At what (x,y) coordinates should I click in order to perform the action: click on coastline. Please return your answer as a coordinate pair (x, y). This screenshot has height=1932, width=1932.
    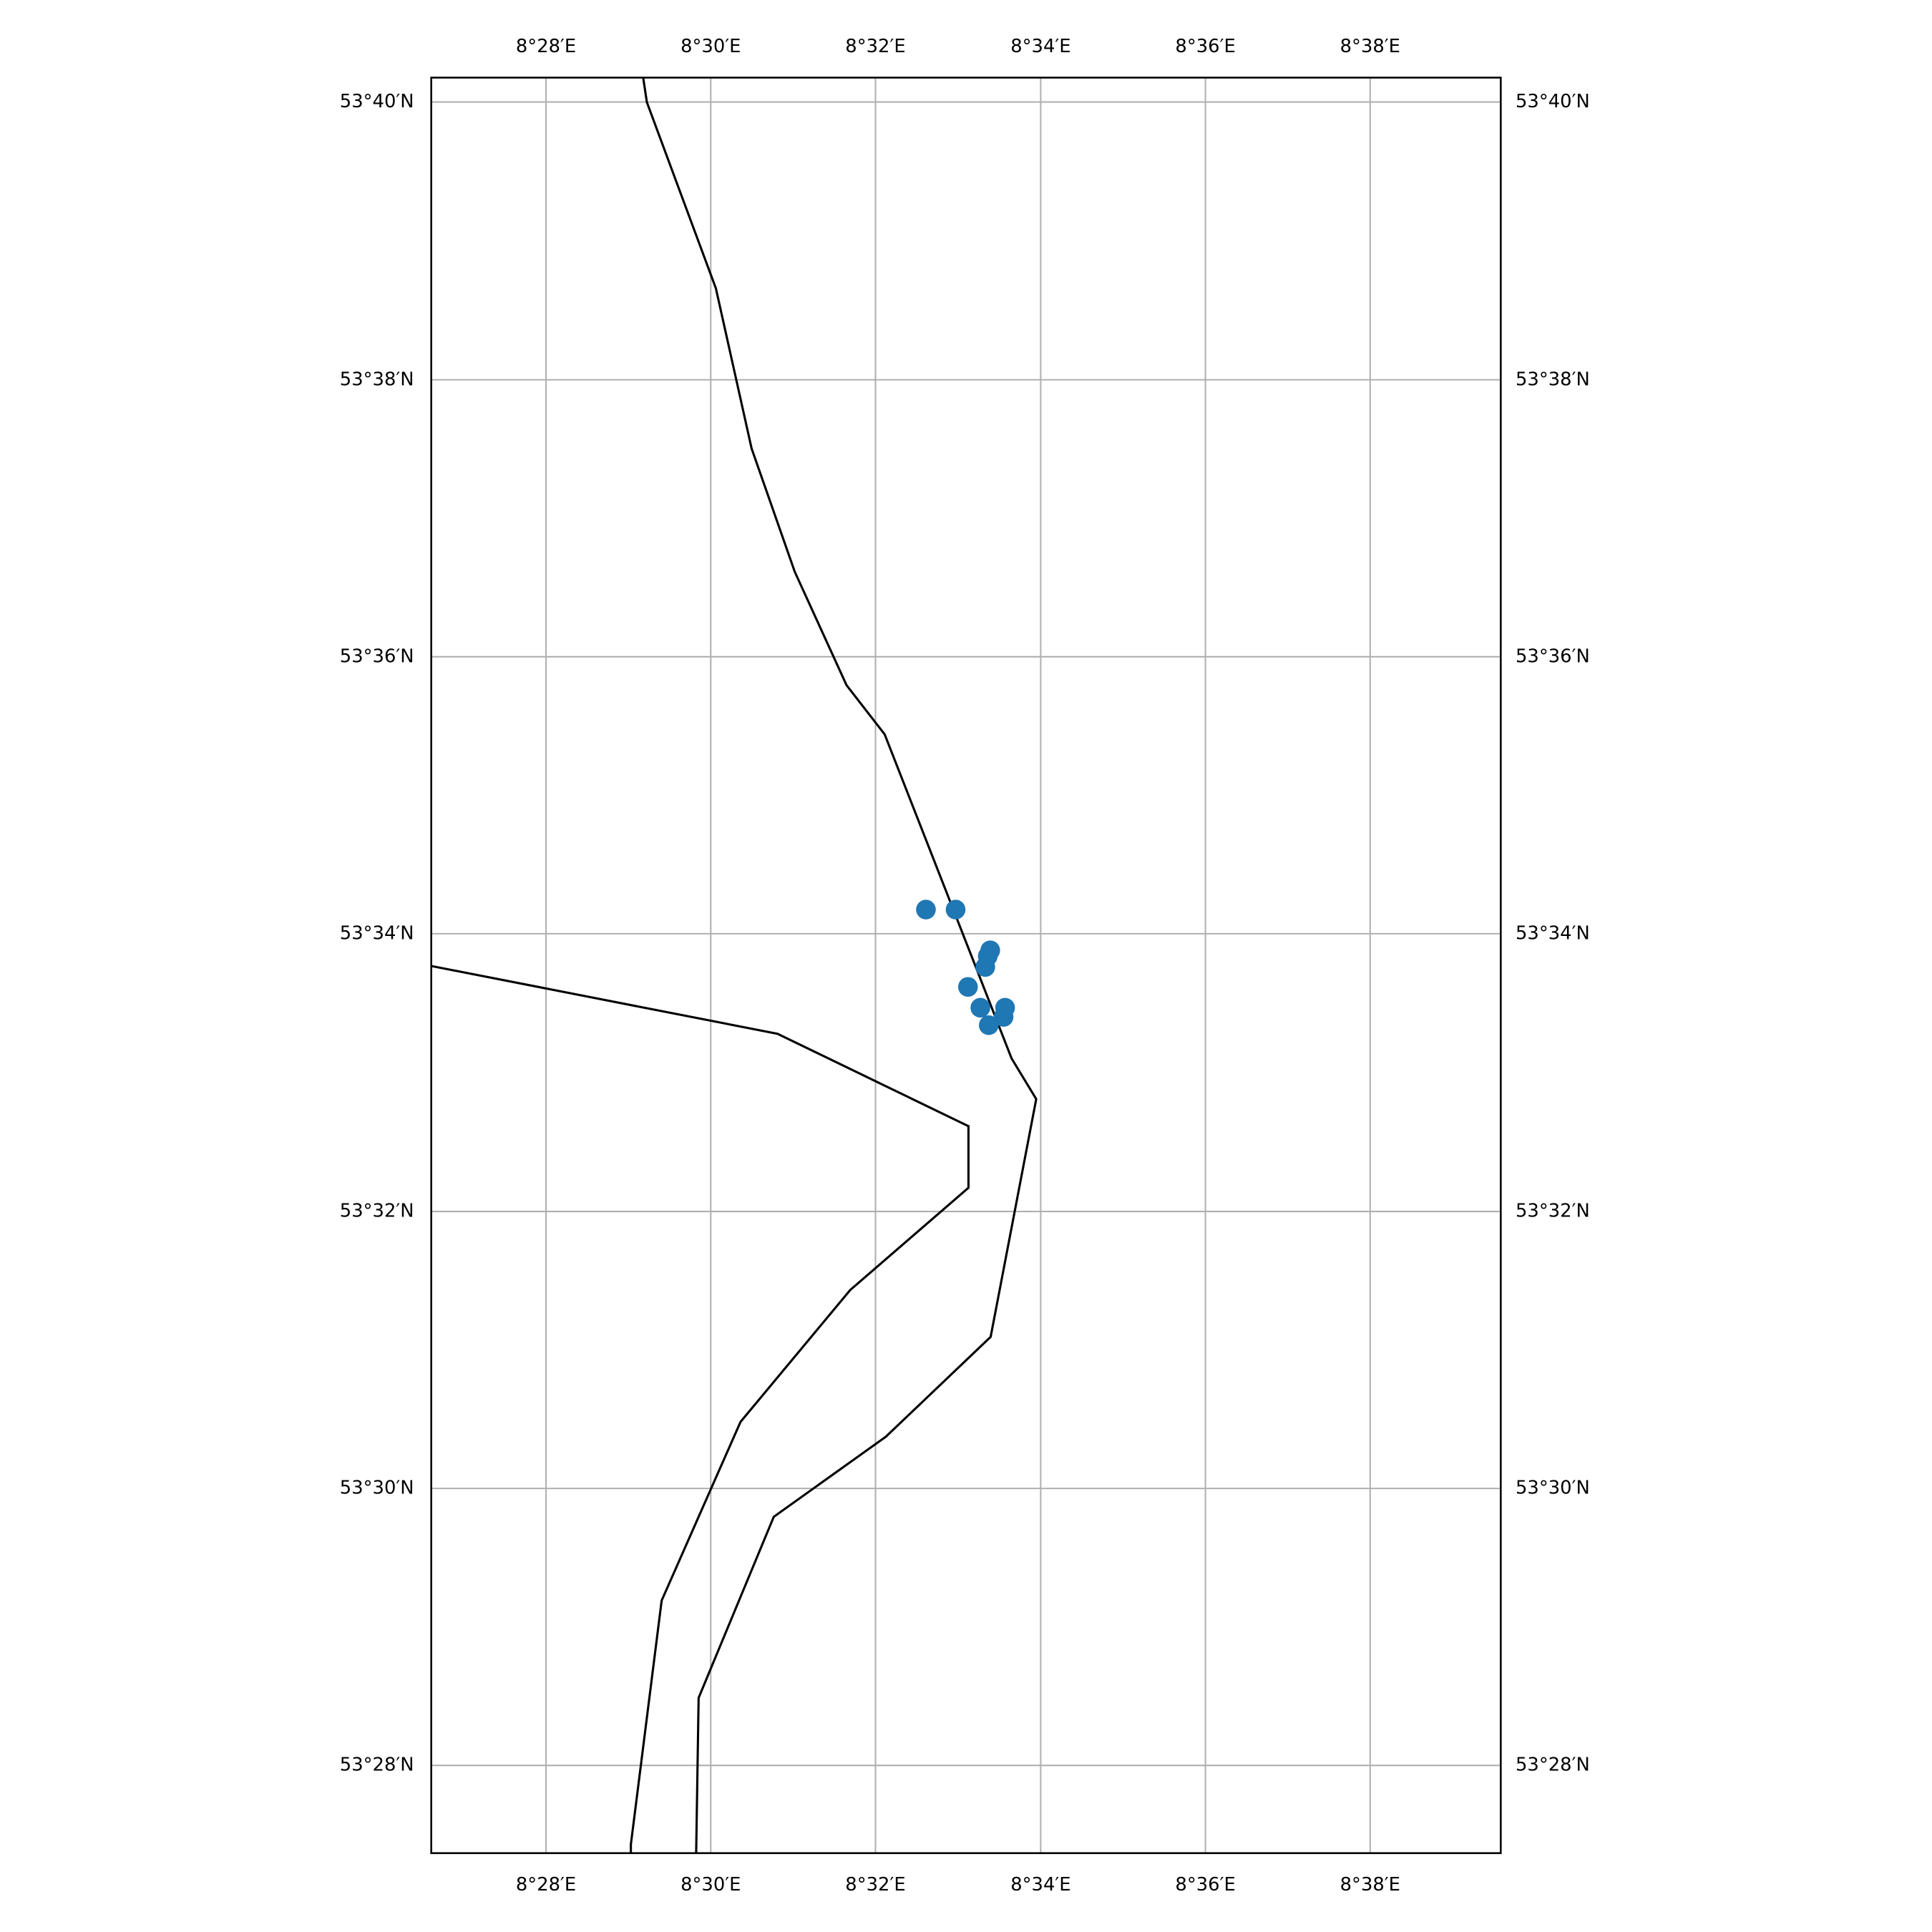
    Looking at the image, I should click on (700, 1409).